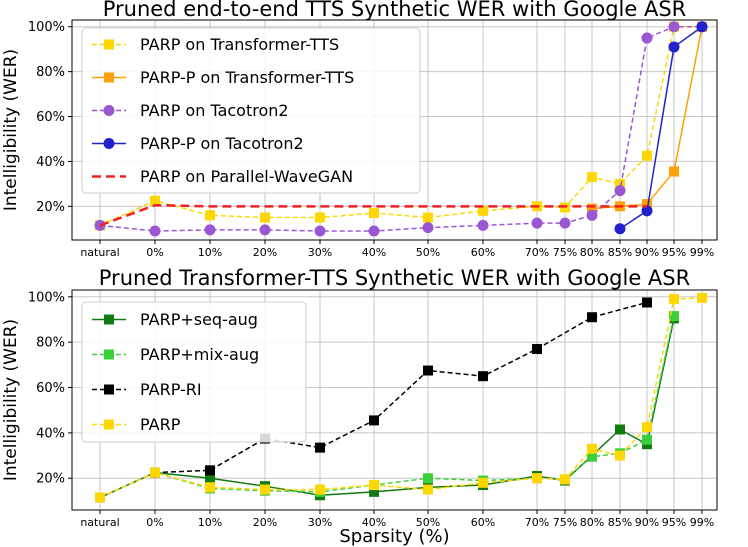 This screenshot has width=748, height=547. What do you see at coordinates (247, 77) in the screenshot?
I see `legend-label: PARP-P on Transformer-TTS` at bounding box center [247, 77].